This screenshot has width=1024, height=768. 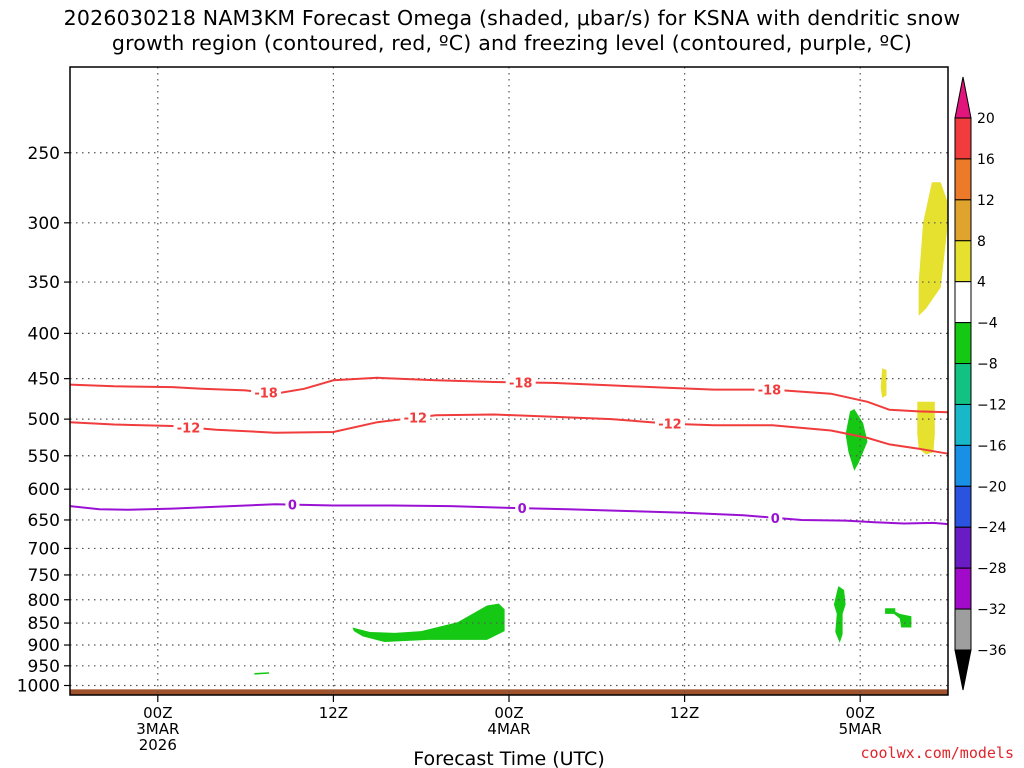 I want to click on y-tick-label: 950, so click(x=44, y=667).